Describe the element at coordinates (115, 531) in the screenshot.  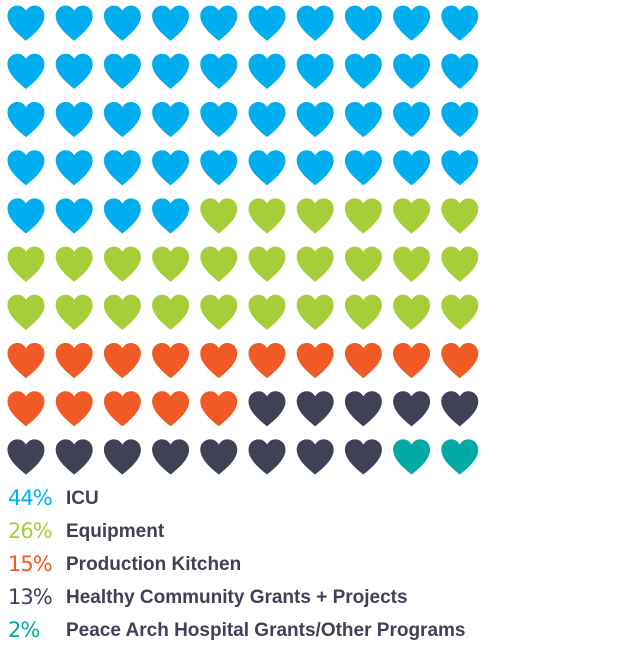
I see `legend-label-equipment: Equipment` at that location.